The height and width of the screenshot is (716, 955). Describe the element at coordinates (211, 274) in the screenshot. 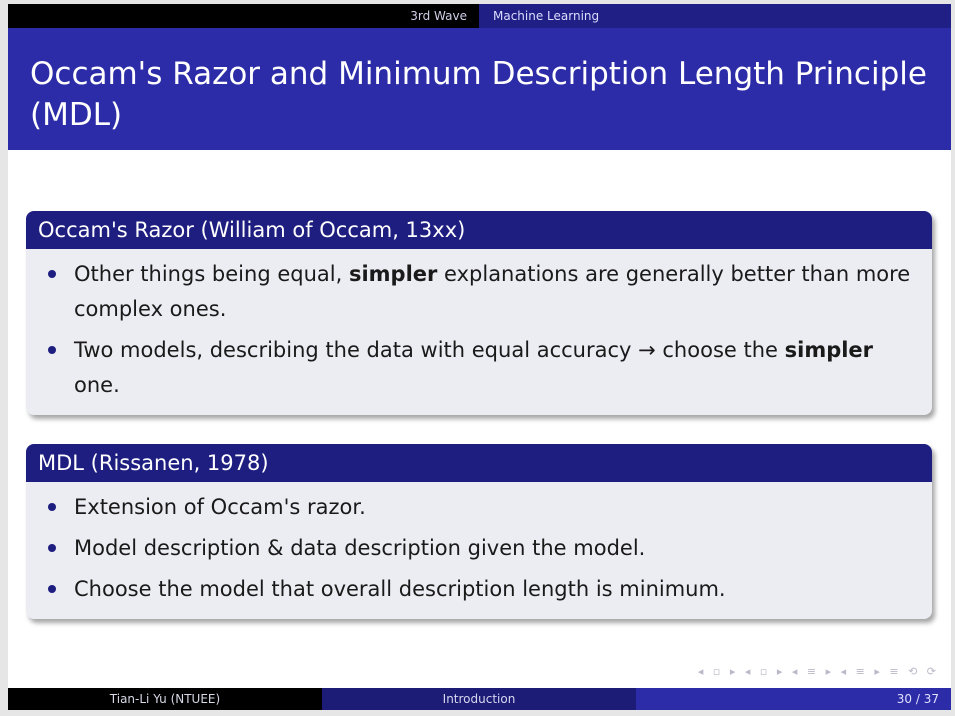

I see `item-text: Other things being equal,` at that location.